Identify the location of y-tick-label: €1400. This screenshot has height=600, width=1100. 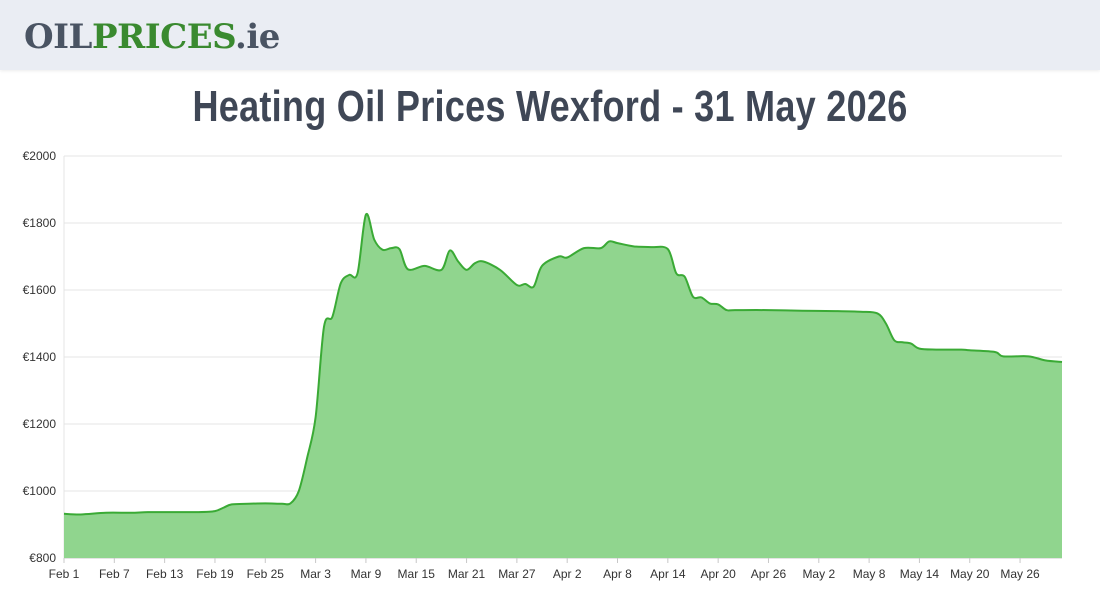
(40, 357).